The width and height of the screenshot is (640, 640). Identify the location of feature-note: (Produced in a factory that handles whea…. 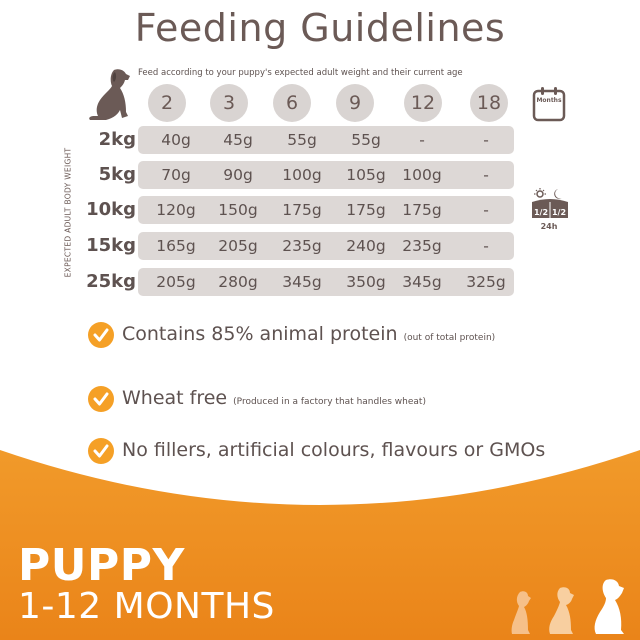
(329, 402).